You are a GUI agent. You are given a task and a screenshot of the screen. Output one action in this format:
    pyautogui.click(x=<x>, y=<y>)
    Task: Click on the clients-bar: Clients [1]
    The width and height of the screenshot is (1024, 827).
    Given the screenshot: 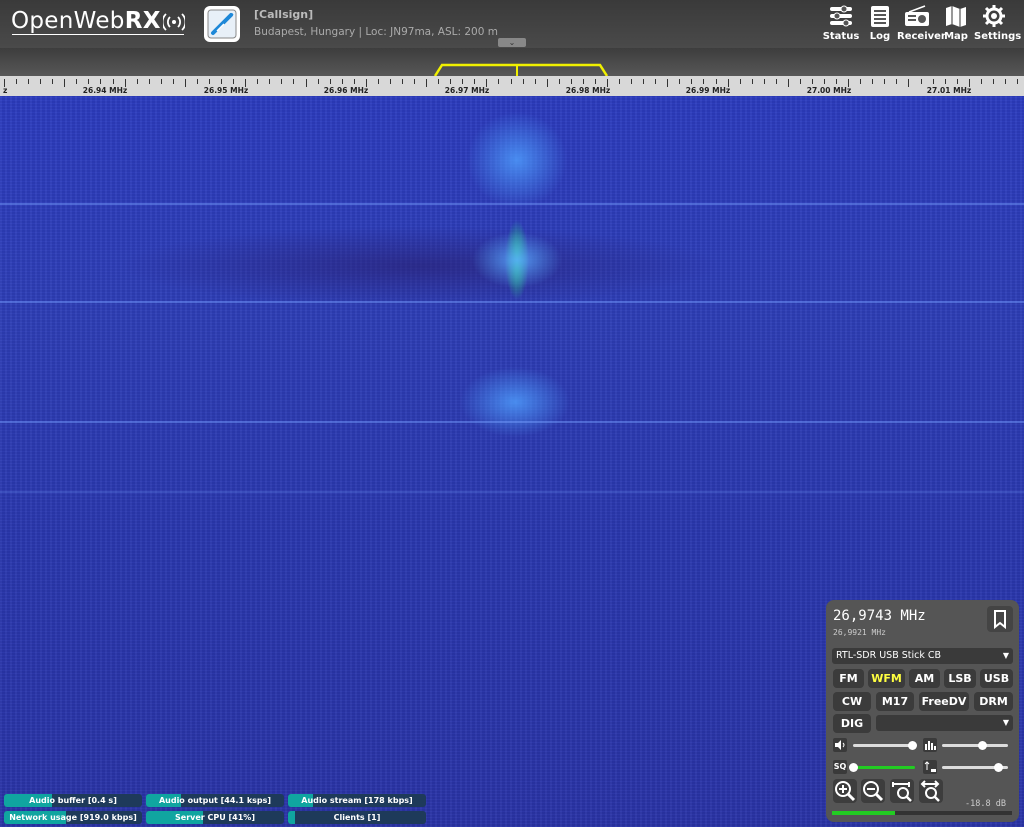 What is the action you would take?
    pyautogui.click(x=357, y=817)
    